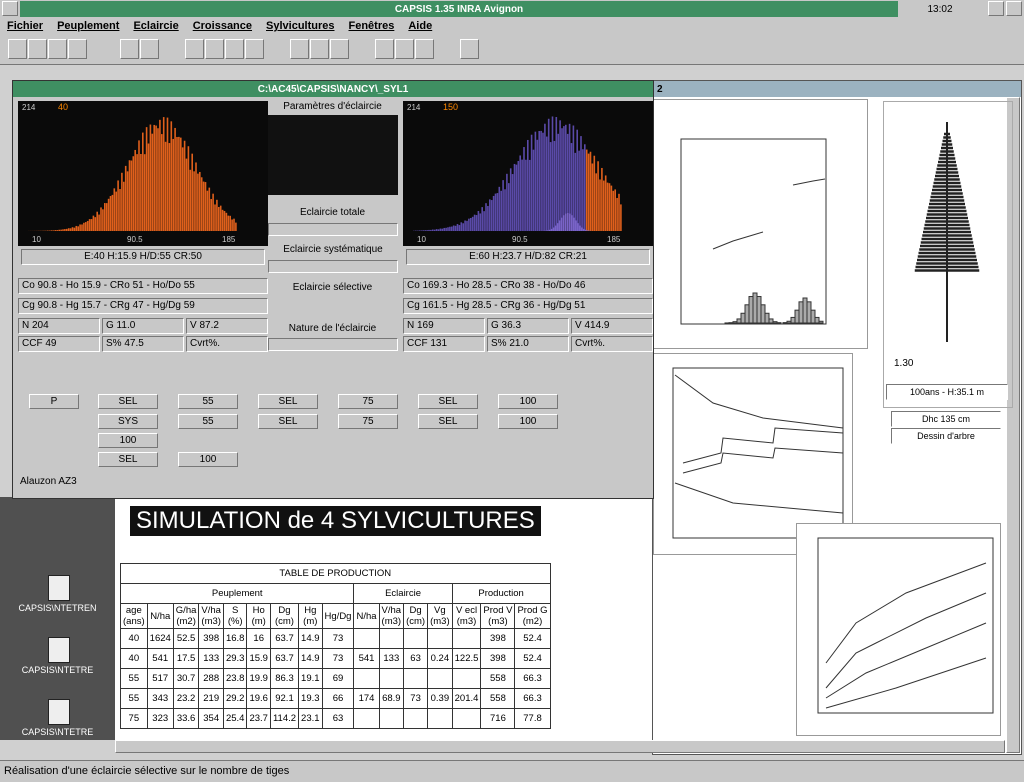 The height and width of the screenshot is (782, 1024). I want to click on table-cell: 40, so click(134, 659).